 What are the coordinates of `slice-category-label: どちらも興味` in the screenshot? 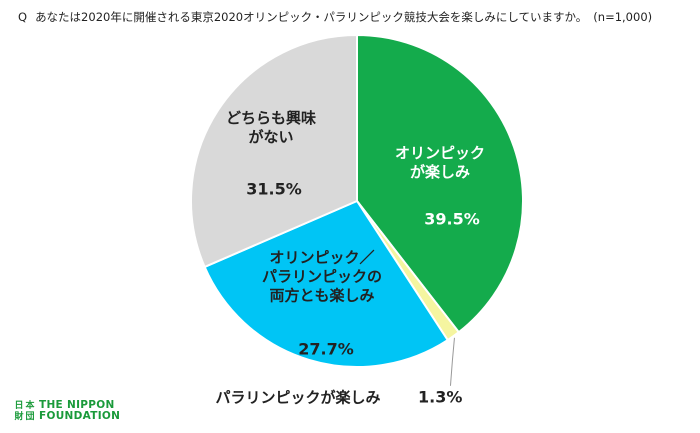 It's located at (271, 118).